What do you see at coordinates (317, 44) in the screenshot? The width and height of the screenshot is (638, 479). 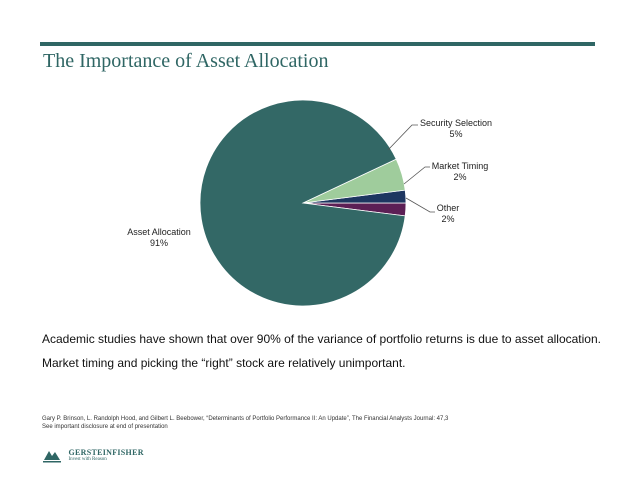 I see `title-divider` at bounding box center [317, 44].